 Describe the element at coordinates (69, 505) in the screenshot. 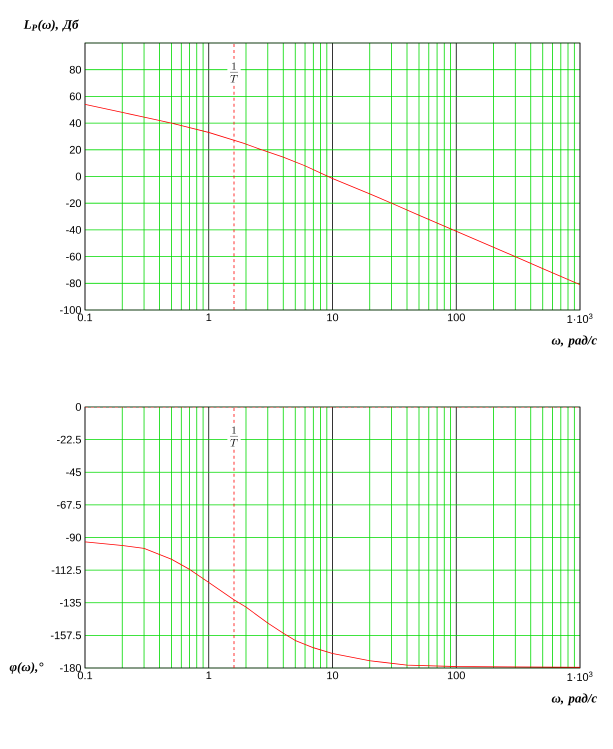

I see `y-tick-label: -67.5` at that location.